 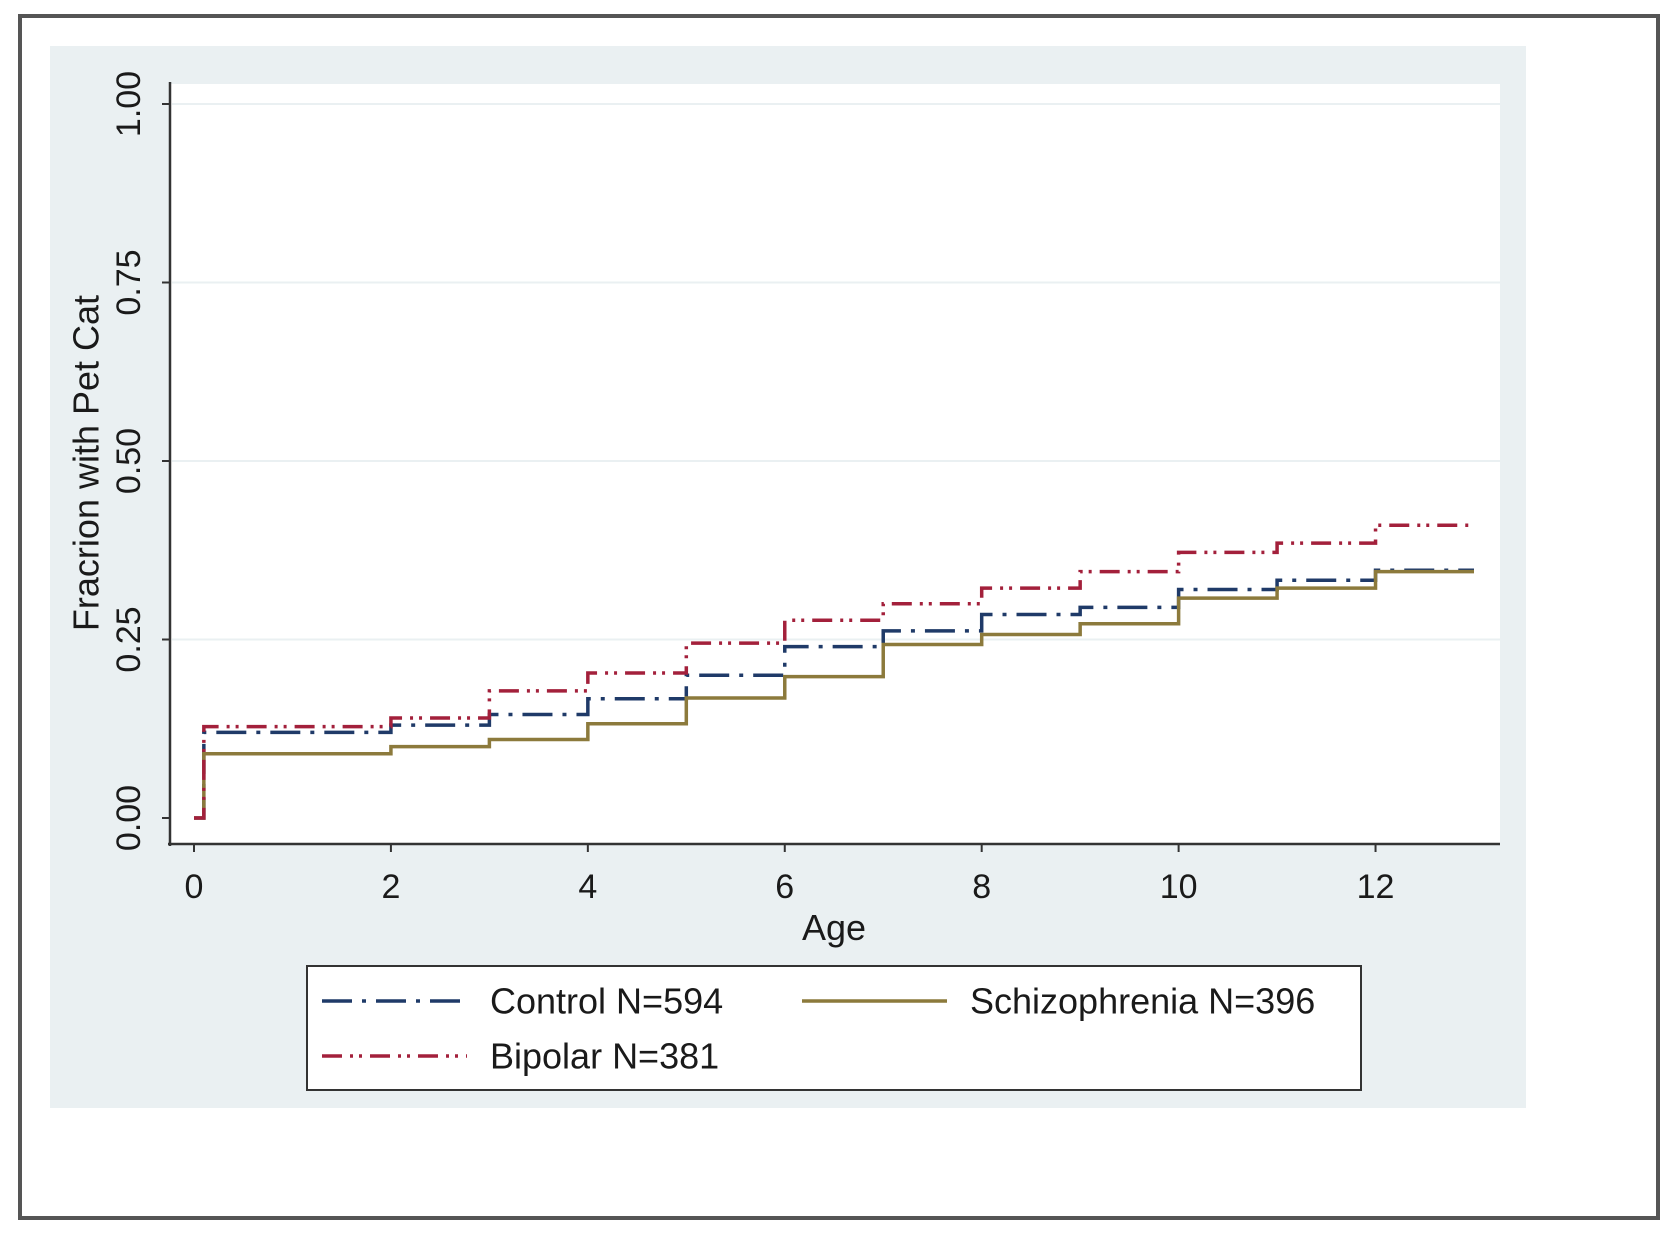 What do you see at coordinates (1376, 887) in the screenshot?
I see `x-tick-label: 12` at bounding box center [1376, 887].